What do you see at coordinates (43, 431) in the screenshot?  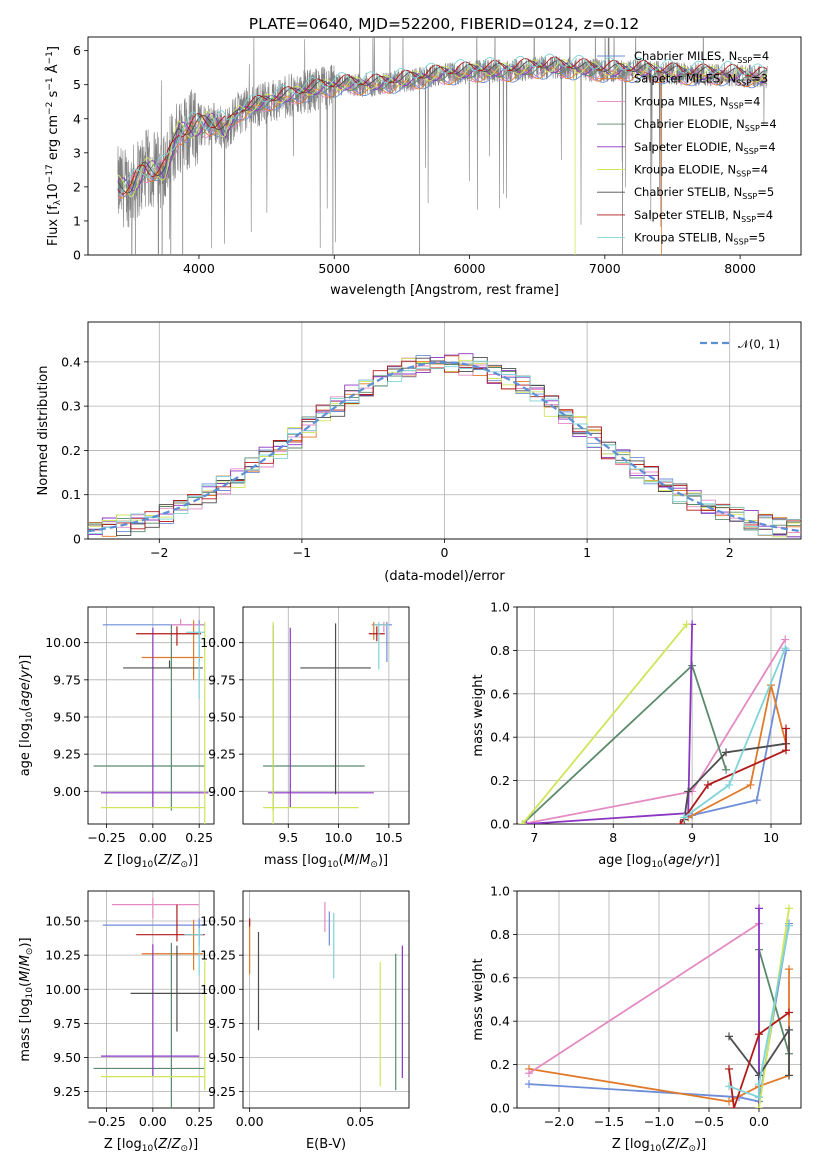 I see `y-axis-label-residuals: Normed distribution` at bounding box center [43, 431].